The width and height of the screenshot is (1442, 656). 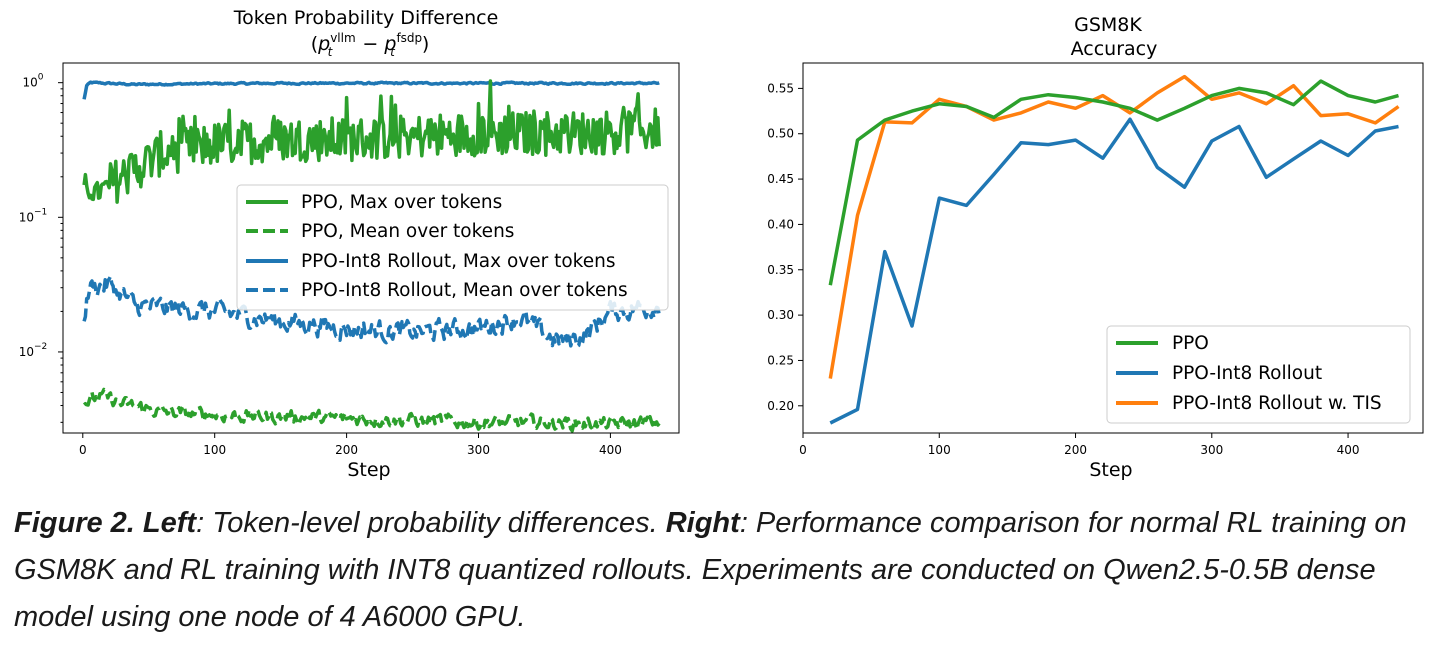 I want to click on legend-label-int8: PPO-Int8 Rollout, so click(x=1247, y=373).